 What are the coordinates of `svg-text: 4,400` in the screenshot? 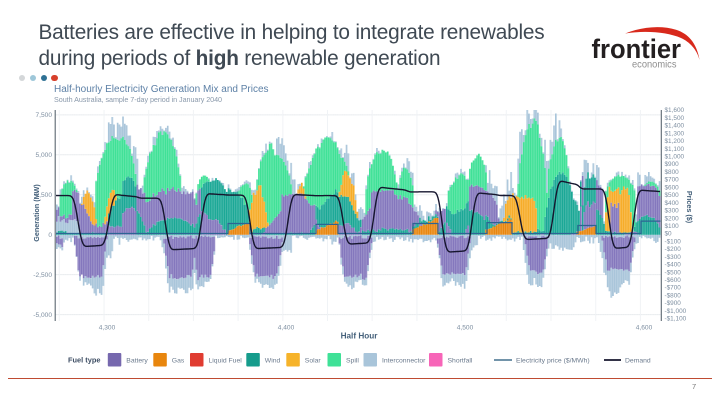 It's located at (286, 328).